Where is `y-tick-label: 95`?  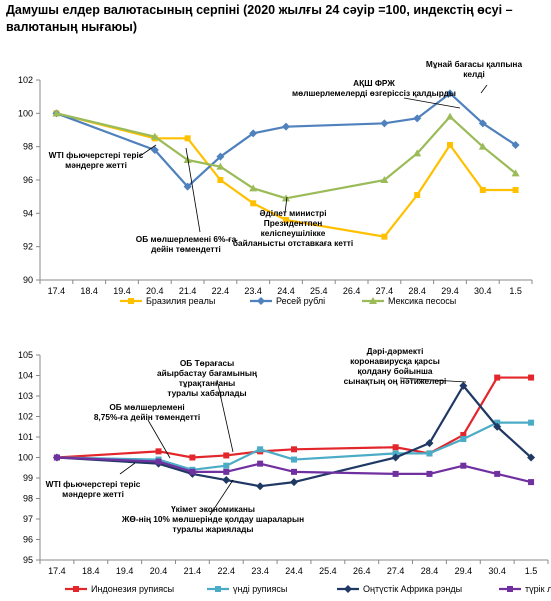
y-tick-label: 95 is located at coordinates (28, 560).